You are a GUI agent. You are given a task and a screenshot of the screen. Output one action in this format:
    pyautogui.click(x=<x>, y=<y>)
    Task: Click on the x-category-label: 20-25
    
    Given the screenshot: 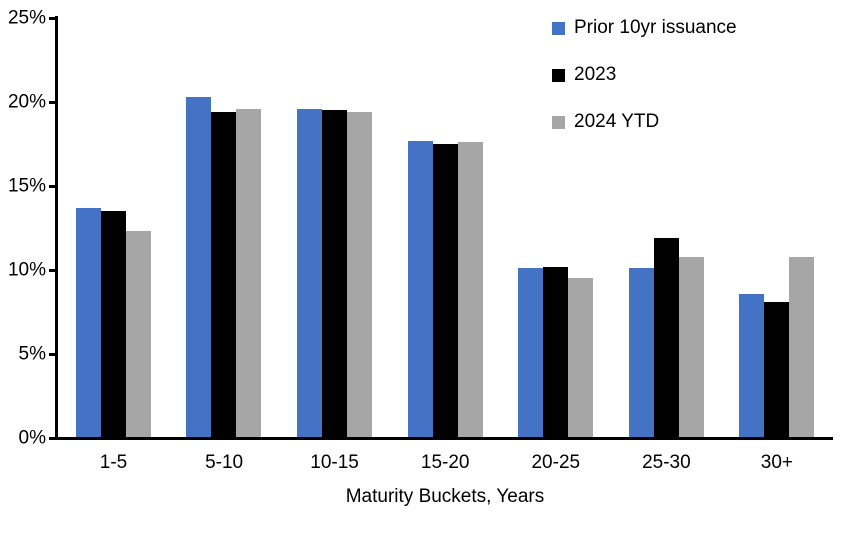 What is the action you would take?
    pyautogui.click(x=556, y=462)
    